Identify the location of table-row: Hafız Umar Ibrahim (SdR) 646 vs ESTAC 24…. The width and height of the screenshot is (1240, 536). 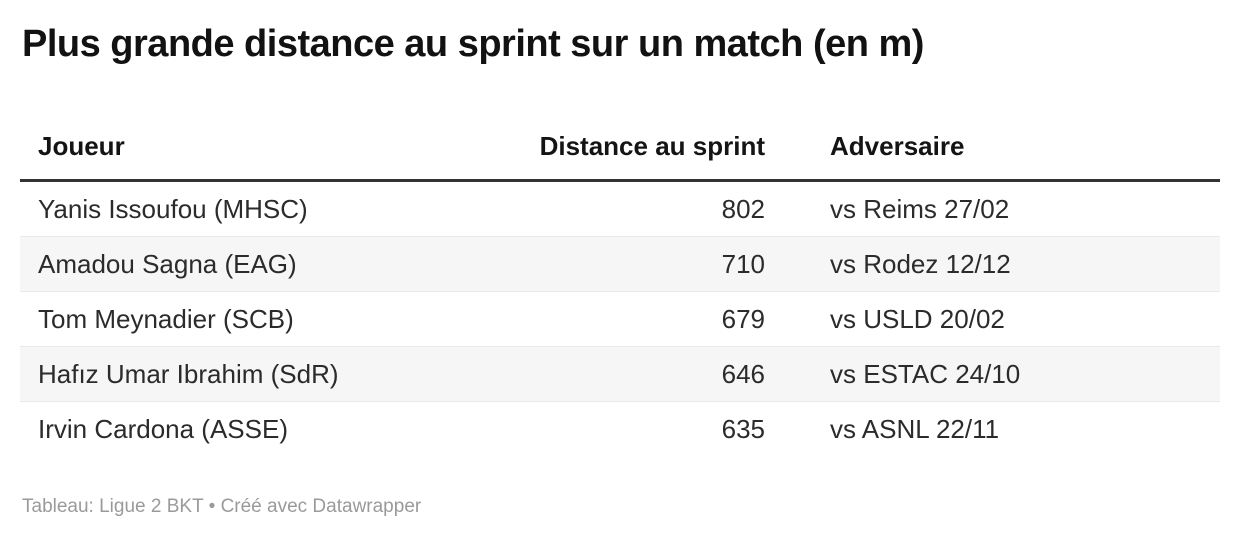
(620, 374).